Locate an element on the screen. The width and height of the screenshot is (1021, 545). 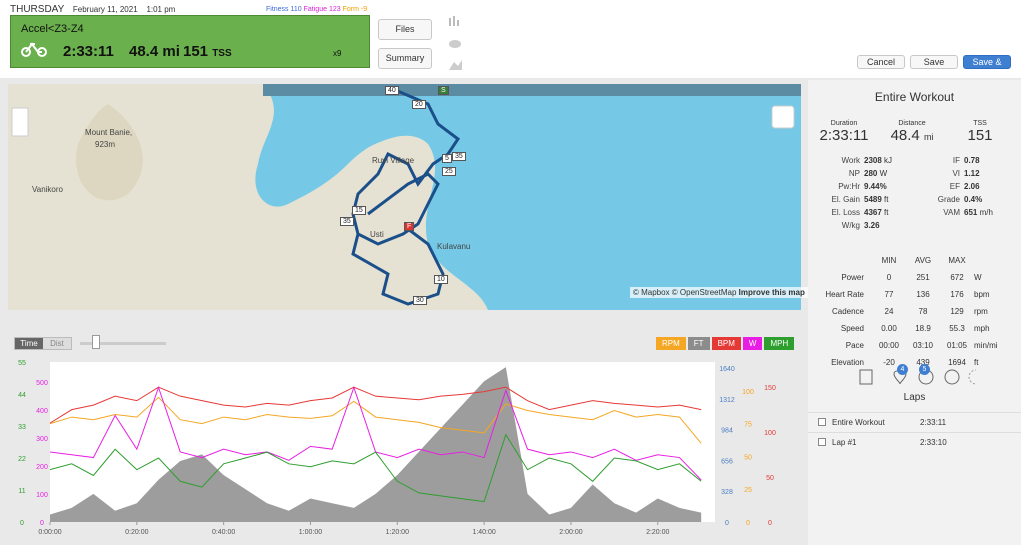
bike-icon is located at coordinates (34, 49).